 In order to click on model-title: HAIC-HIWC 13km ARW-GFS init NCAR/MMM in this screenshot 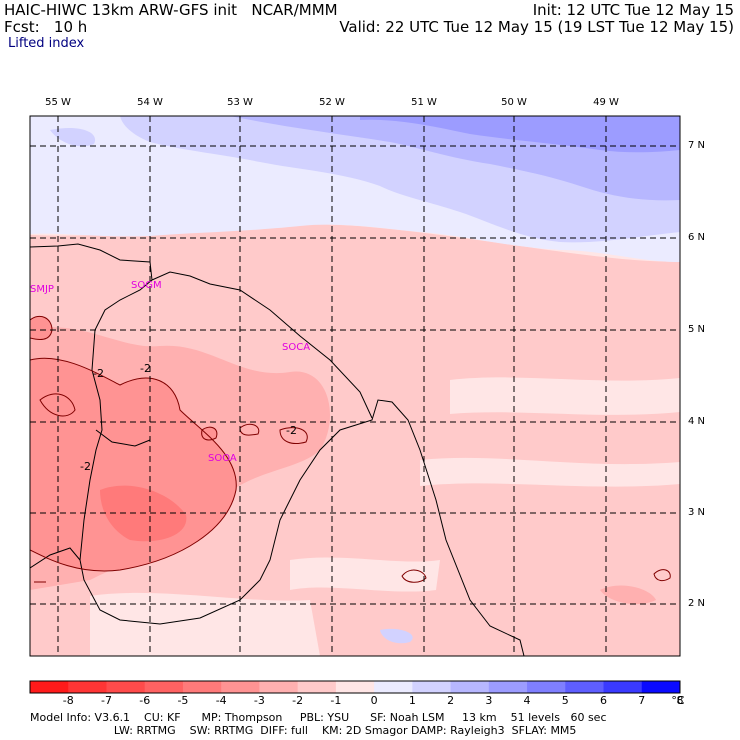, I will do `click(171, 10)`.